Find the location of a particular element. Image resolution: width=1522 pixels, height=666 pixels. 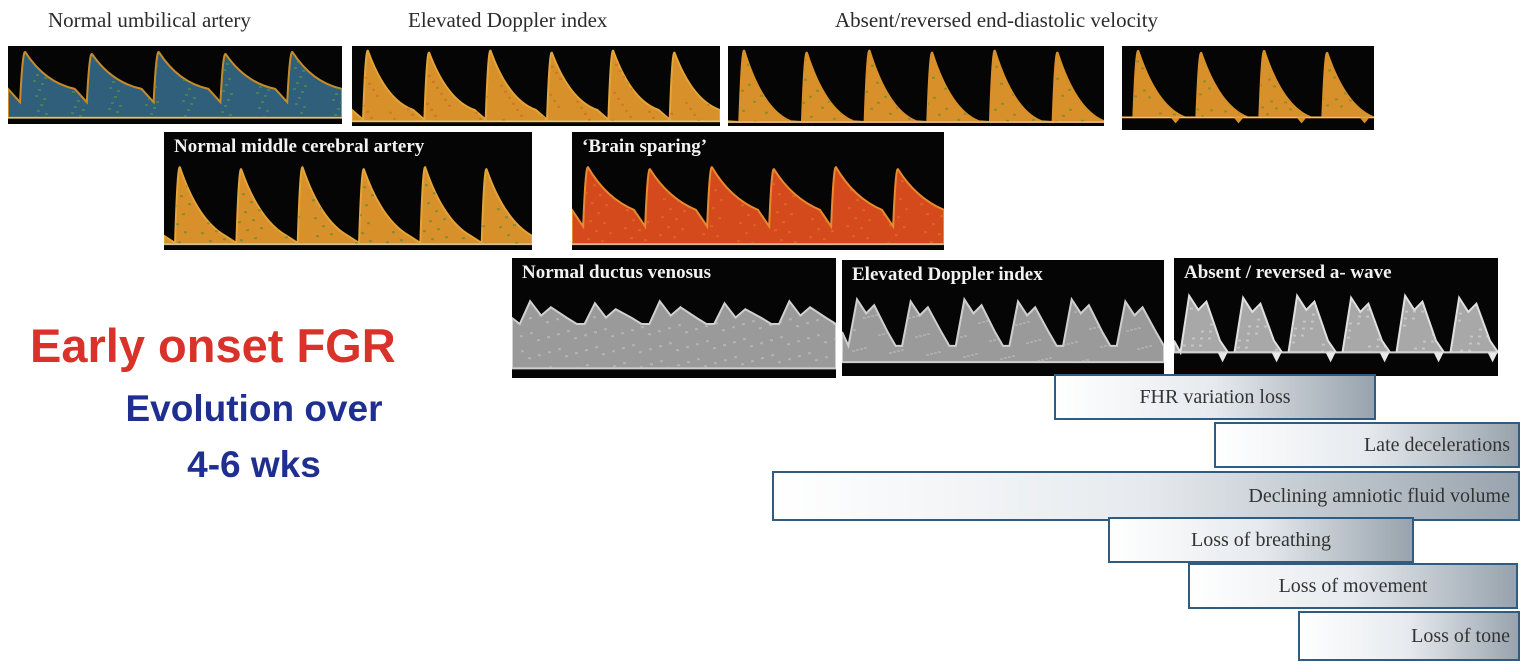

waveform-umbilical-normal is located at coordinates (175, 85).